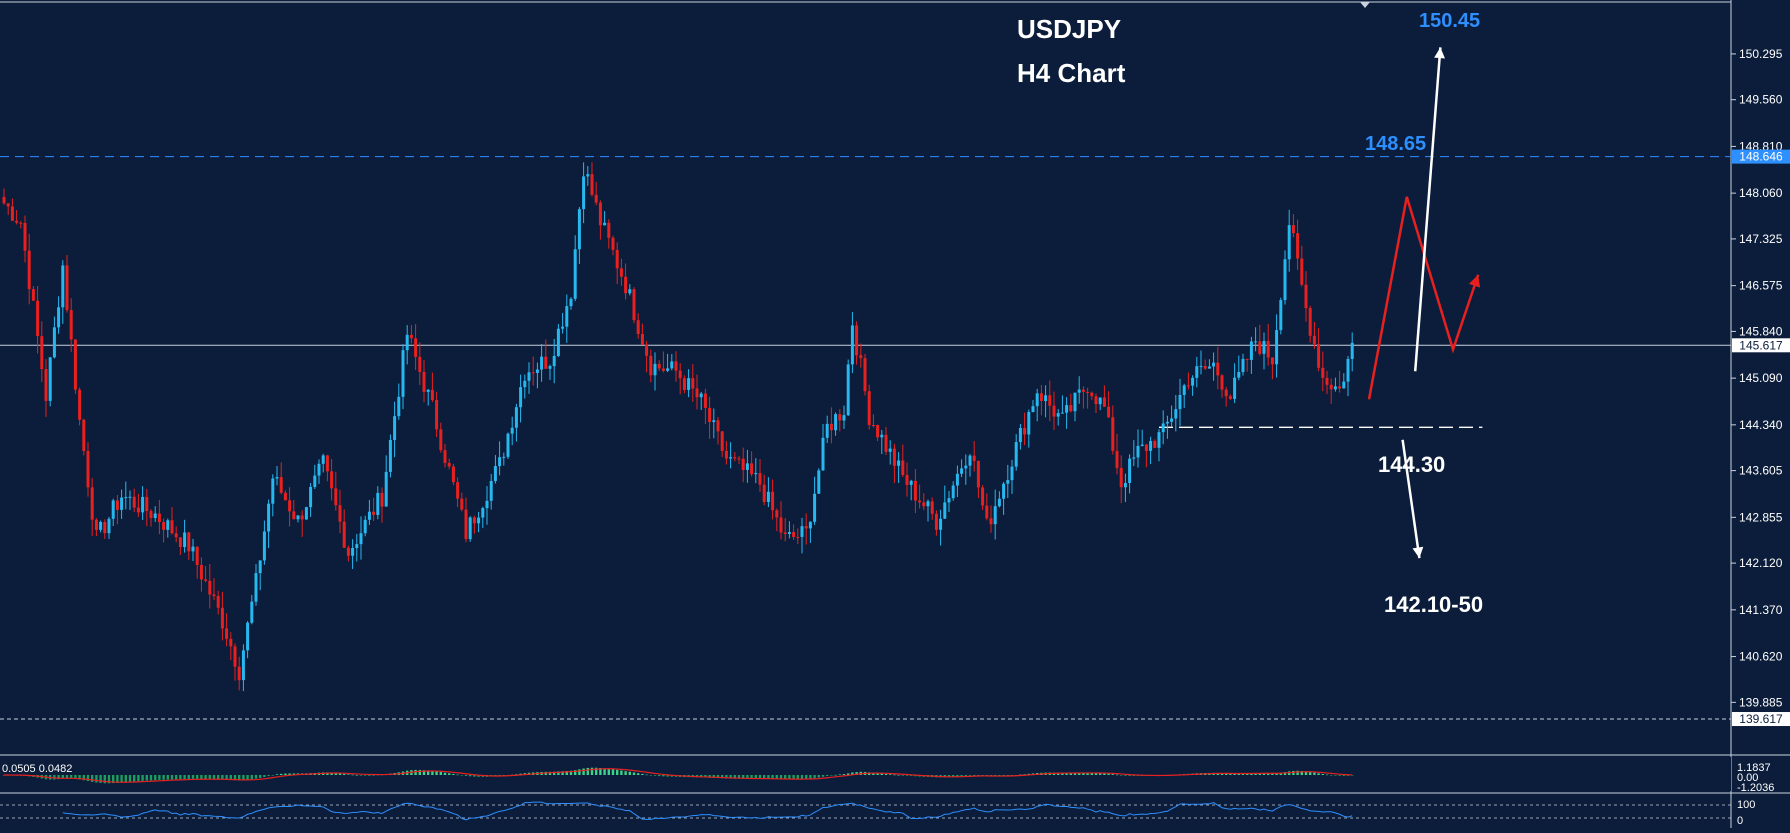 This screenshot has height=833, width=1790. I want to click on y-tick-label: 150.295, so click(1761, 54).